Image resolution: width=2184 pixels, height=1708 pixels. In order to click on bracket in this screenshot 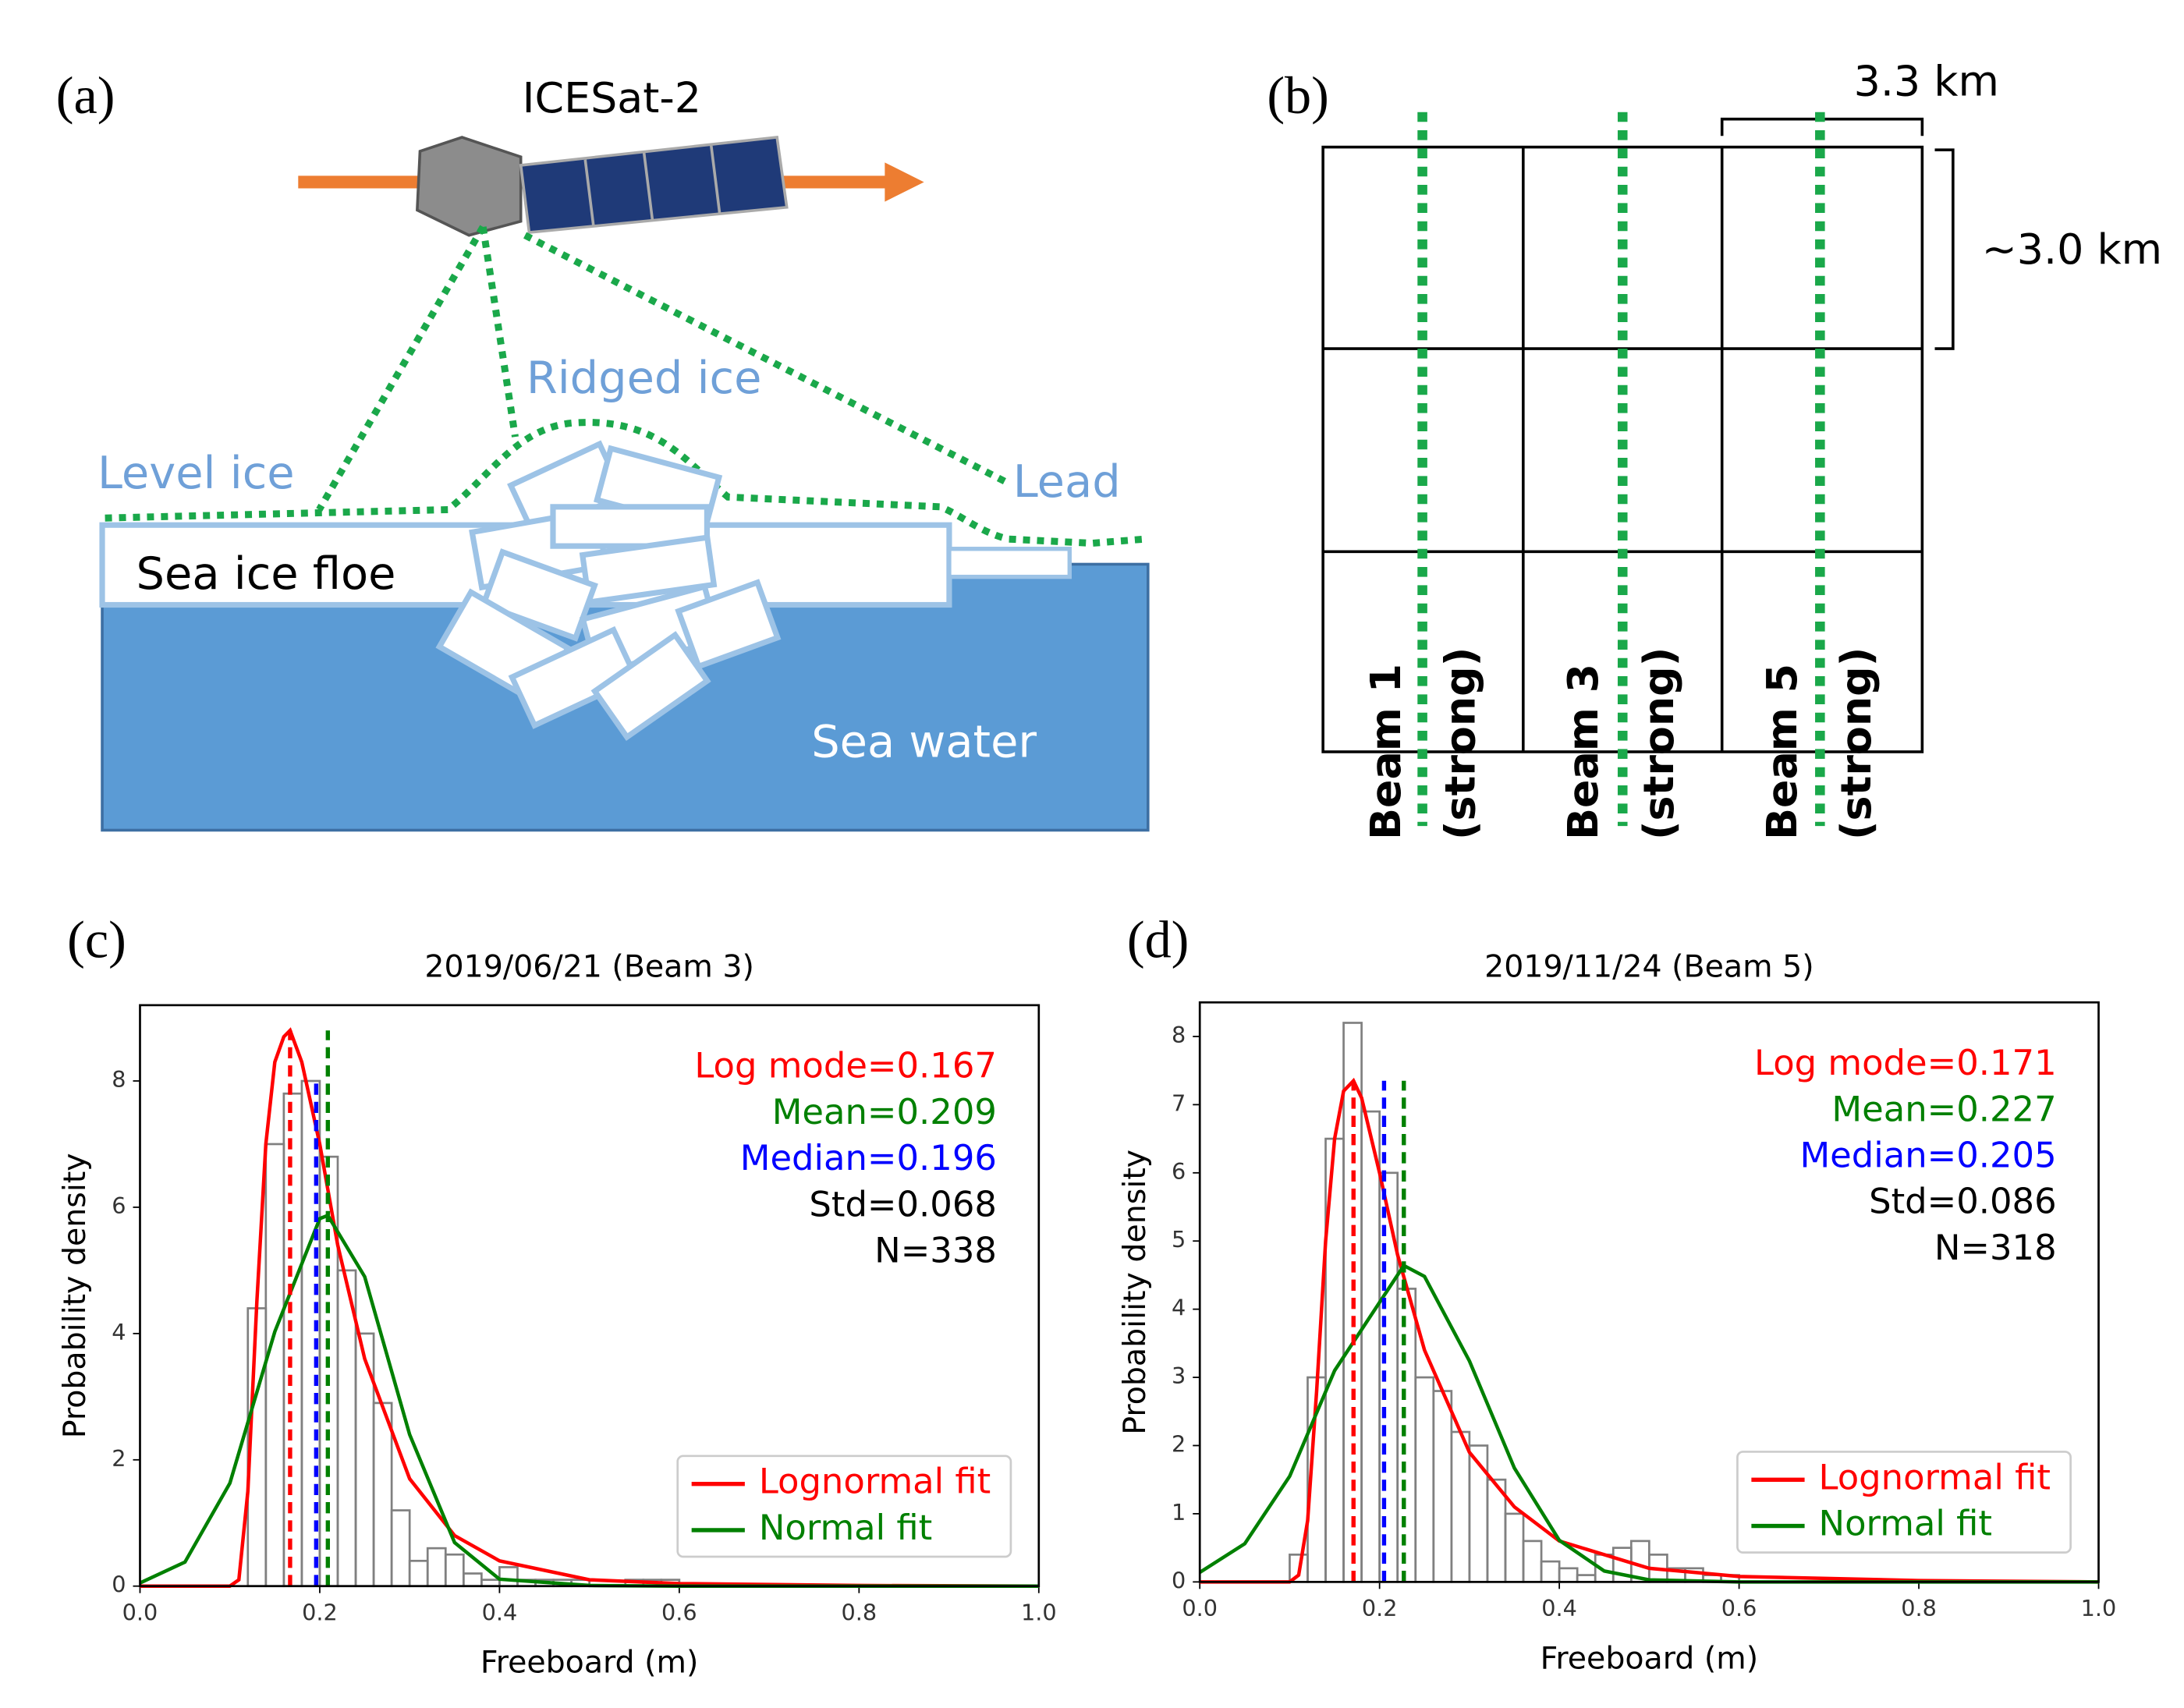, I will do `click(1945, 249)`.